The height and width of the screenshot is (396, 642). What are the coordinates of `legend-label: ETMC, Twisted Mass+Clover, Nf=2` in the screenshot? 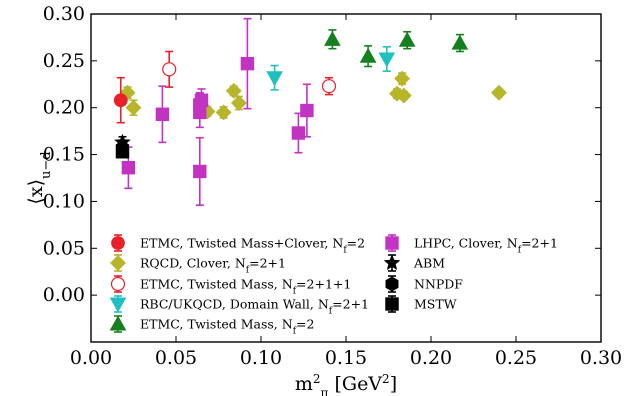 It's located at (252, 246).